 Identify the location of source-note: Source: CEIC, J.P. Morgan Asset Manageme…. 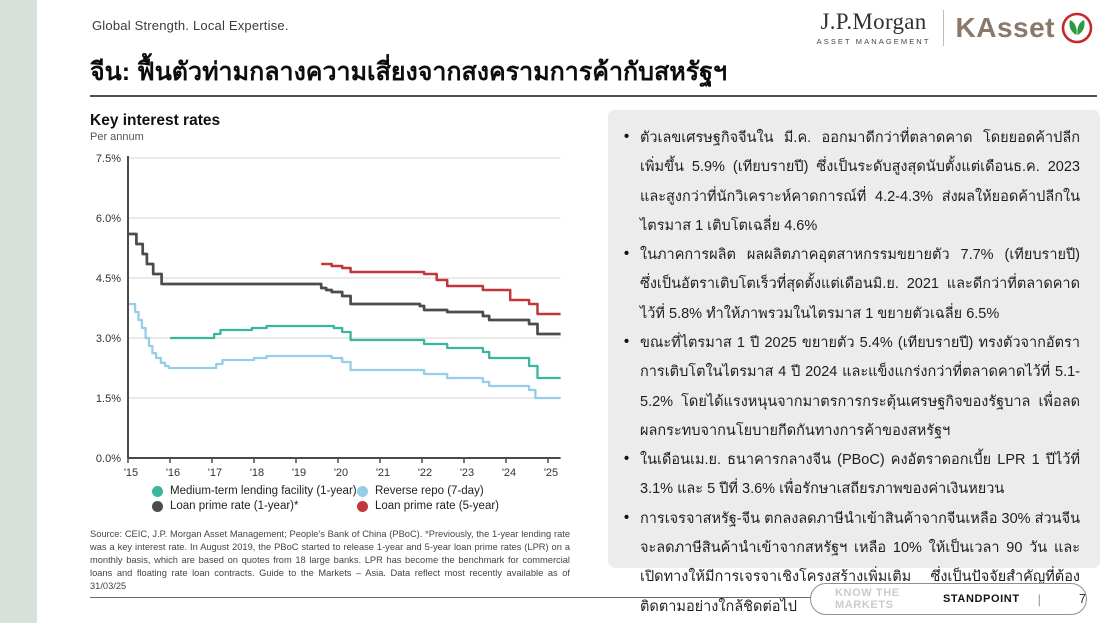
(330, 560).